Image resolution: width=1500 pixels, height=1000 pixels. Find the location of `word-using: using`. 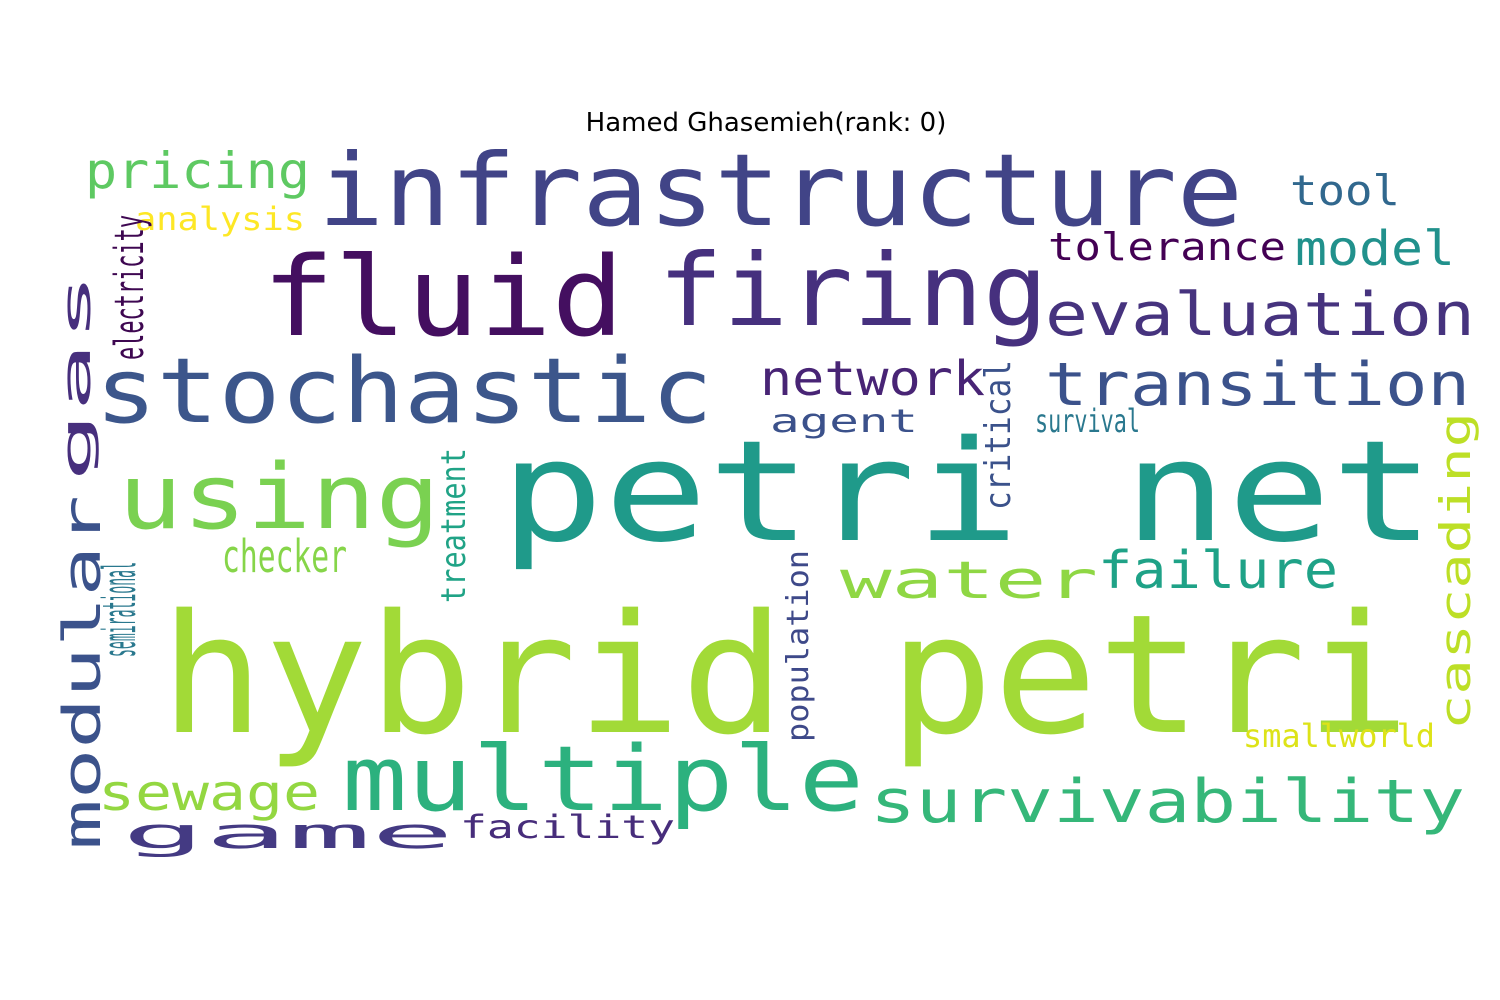

word-using: using is located at coordinates (279, 497).